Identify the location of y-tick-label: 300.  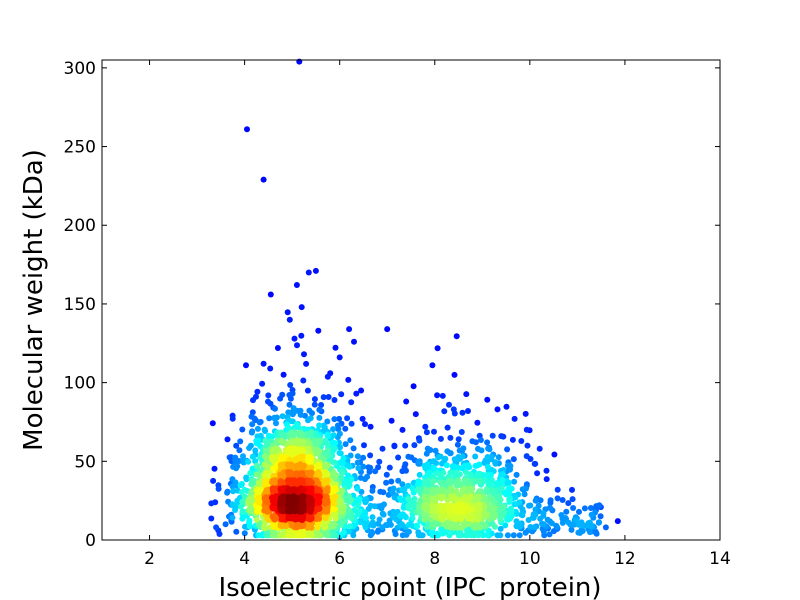
(80, 69).